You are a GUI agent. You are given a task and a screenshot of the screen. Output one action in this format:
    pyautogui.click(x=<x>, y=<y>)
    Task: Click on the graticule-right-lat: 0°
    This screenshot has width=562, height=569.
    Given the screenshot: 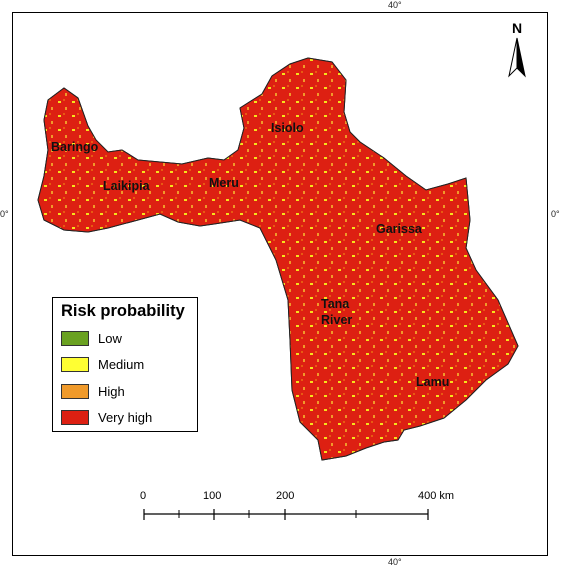 What is the action you would take?
    pyautogui.click(x=555, y=214)
    